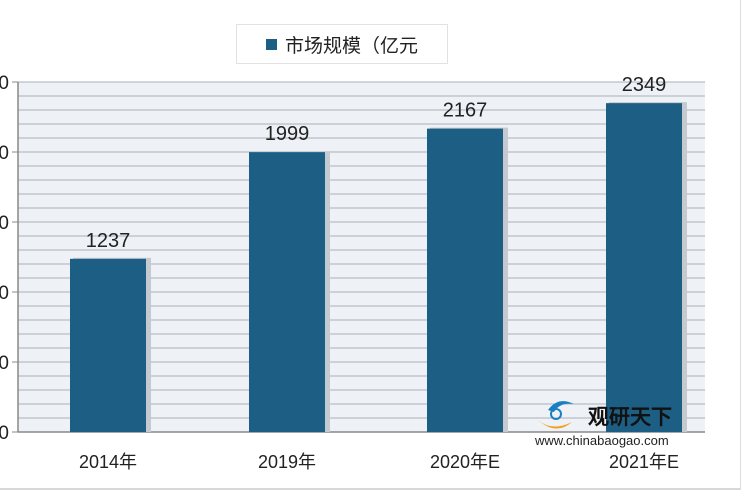  What do you see at coordinates (601, 440) in the screenshot?
I see `watermark-url: www.chinabaogao.com` at bounding box center [601, 440].